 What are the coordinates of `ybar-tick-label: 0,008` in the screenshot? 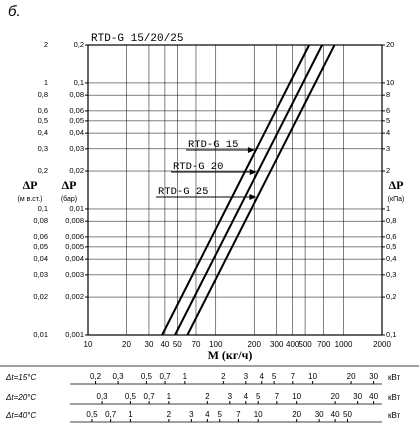 It's located at (74, 220).